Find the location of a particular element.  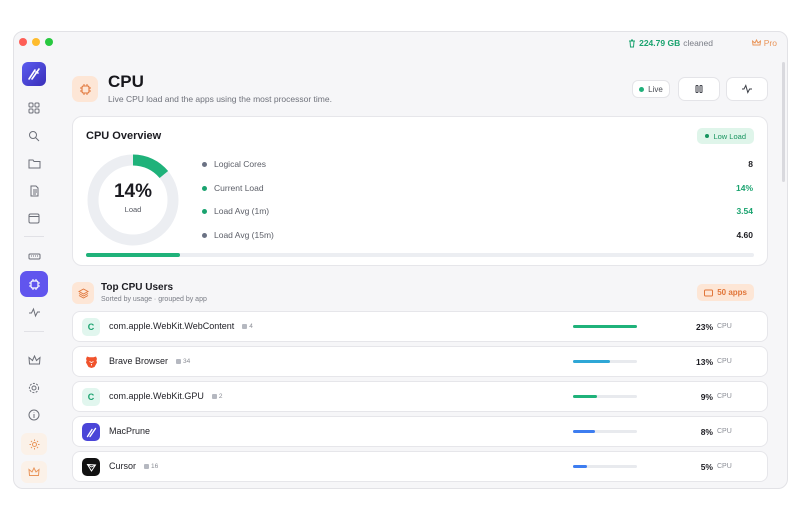

search-icon is located at coordinates (34, 136).